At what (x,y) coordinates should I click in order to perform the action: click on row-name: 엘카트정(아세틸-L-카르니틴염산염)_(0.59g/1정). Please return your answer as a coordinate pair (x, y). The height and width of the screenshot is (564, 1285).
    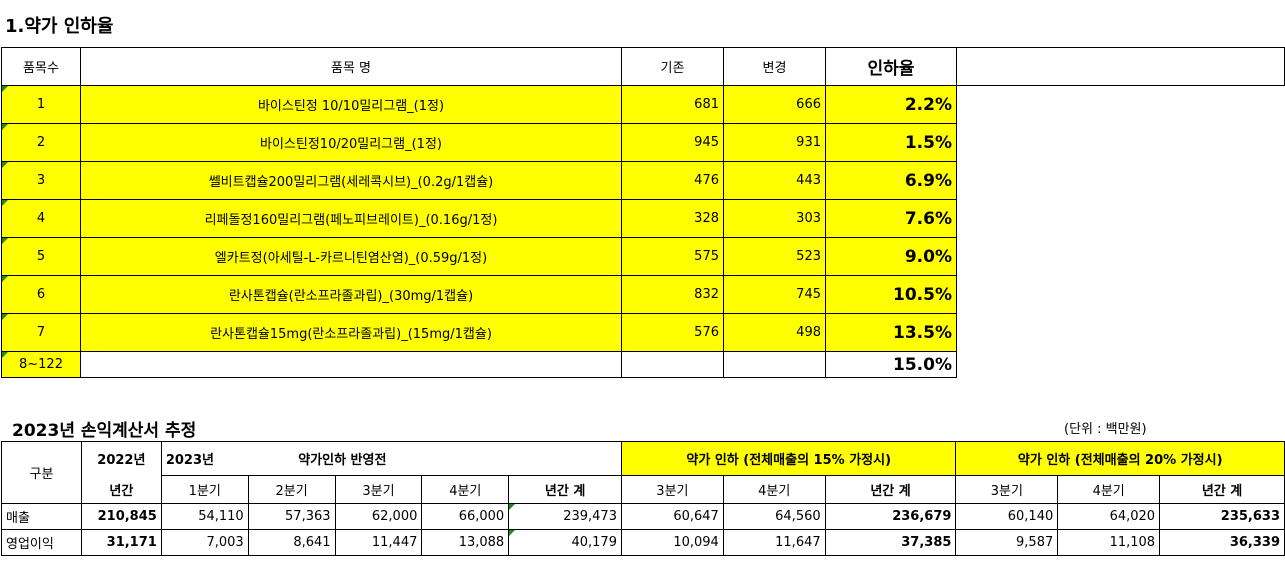
    Looking at the image, I should click on (351, 256).